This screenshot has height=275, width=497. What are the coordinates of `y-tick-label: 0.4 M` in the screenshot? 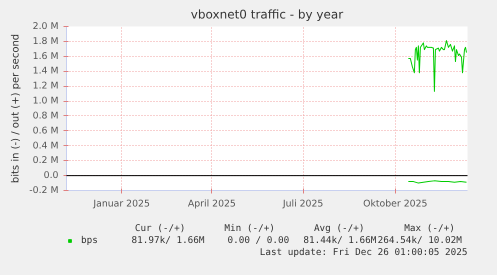 It's located at (45, 146).